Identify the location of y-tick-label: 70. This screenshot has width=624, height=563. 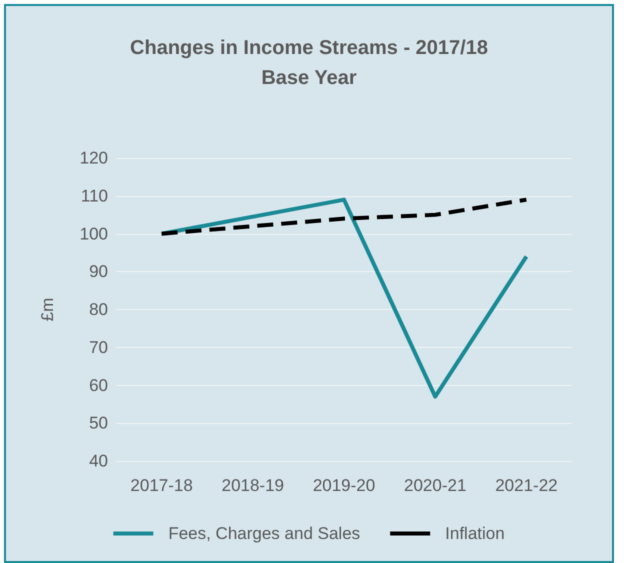
(98, 347).